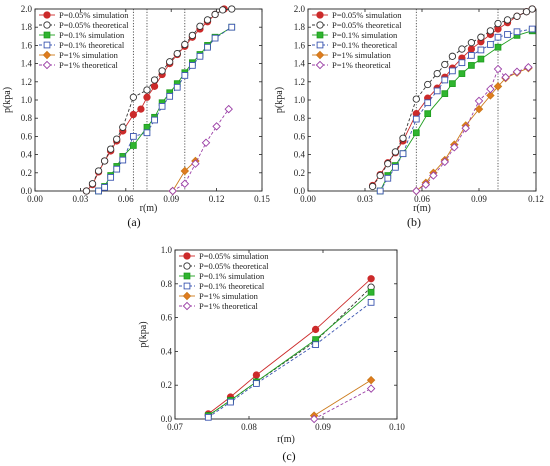  I want to click on x-axis-label: r(m), so click(286, 439).